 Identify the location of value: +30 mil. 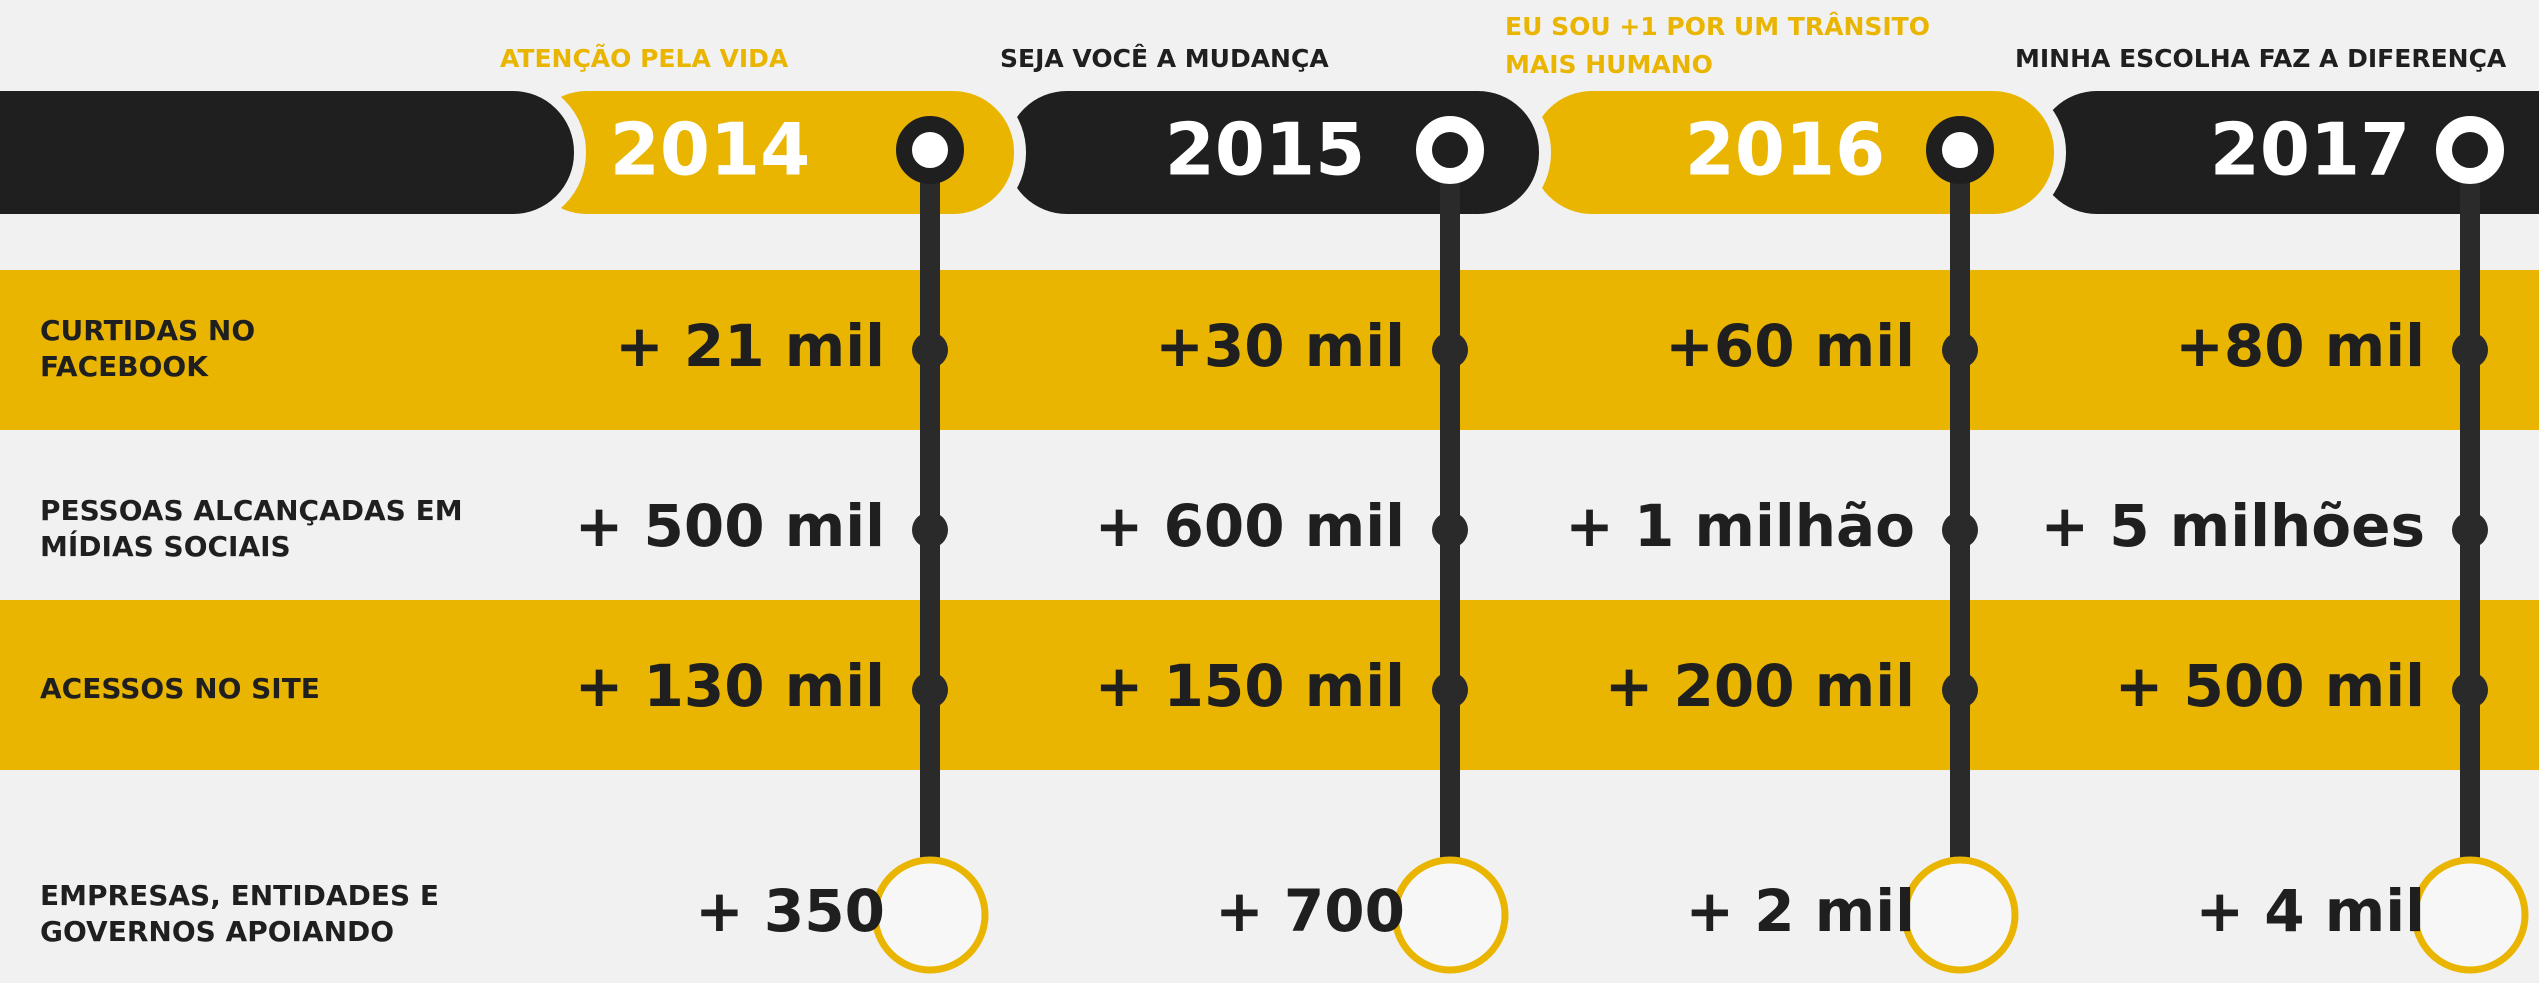
(1280, 346).